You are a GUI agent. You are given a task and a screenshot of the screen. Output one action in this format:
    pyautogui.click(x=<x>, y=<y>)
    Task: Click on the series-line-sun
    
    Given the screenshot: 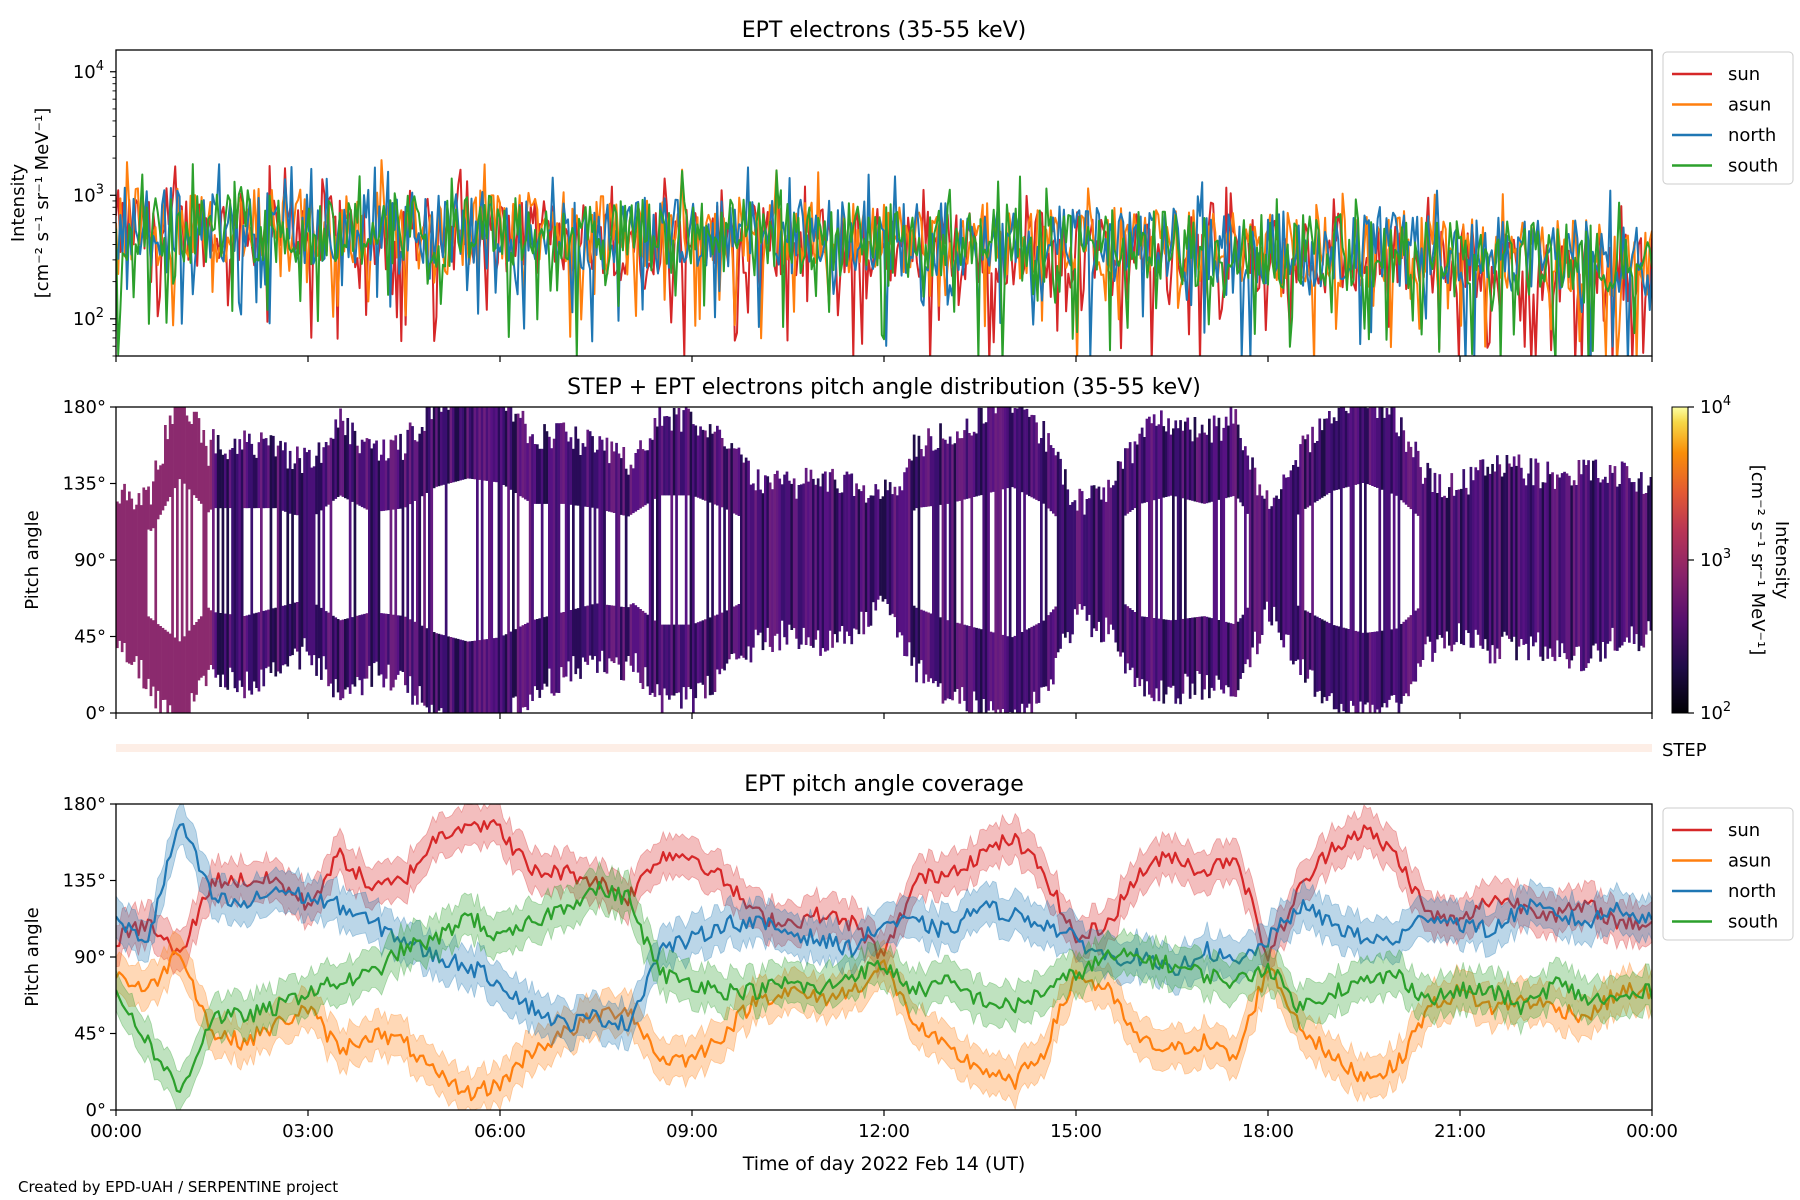 What is the action you would take?
    pyautogui.click(x=884, y=890)
    